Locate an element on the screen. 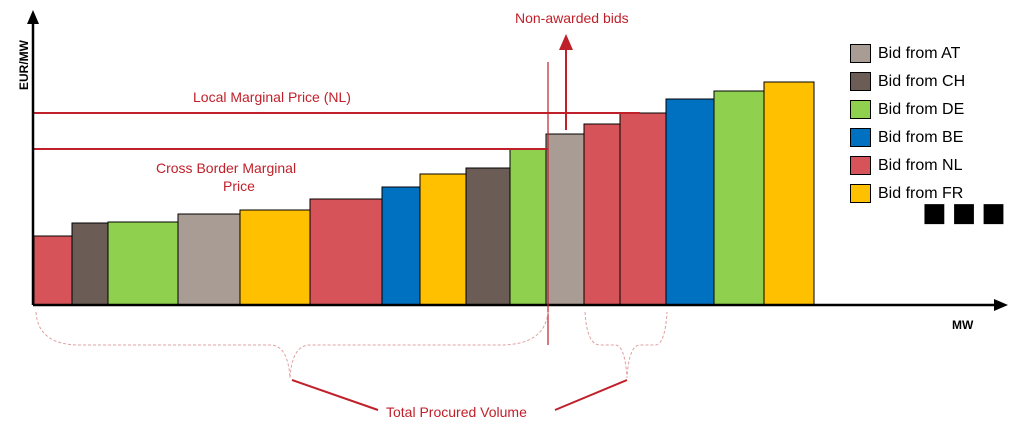 This screenshot has height=429, width=1024. legend-swatch-fr is located at coordinates (860, 193).